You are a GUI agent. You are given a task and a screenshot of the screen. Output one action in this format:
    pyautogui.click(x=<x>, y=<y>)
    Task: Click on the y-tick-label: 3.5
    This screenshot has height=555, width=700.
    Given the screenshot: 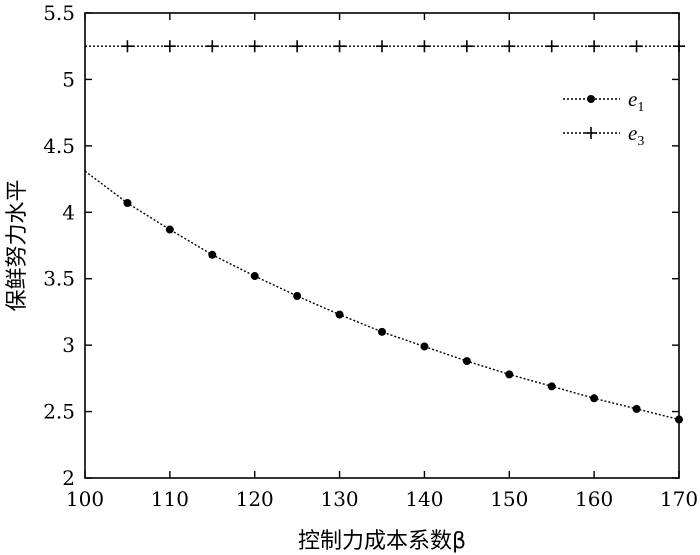 What is the action you would take?
    pyautogui.click(x=59, y=279)
    